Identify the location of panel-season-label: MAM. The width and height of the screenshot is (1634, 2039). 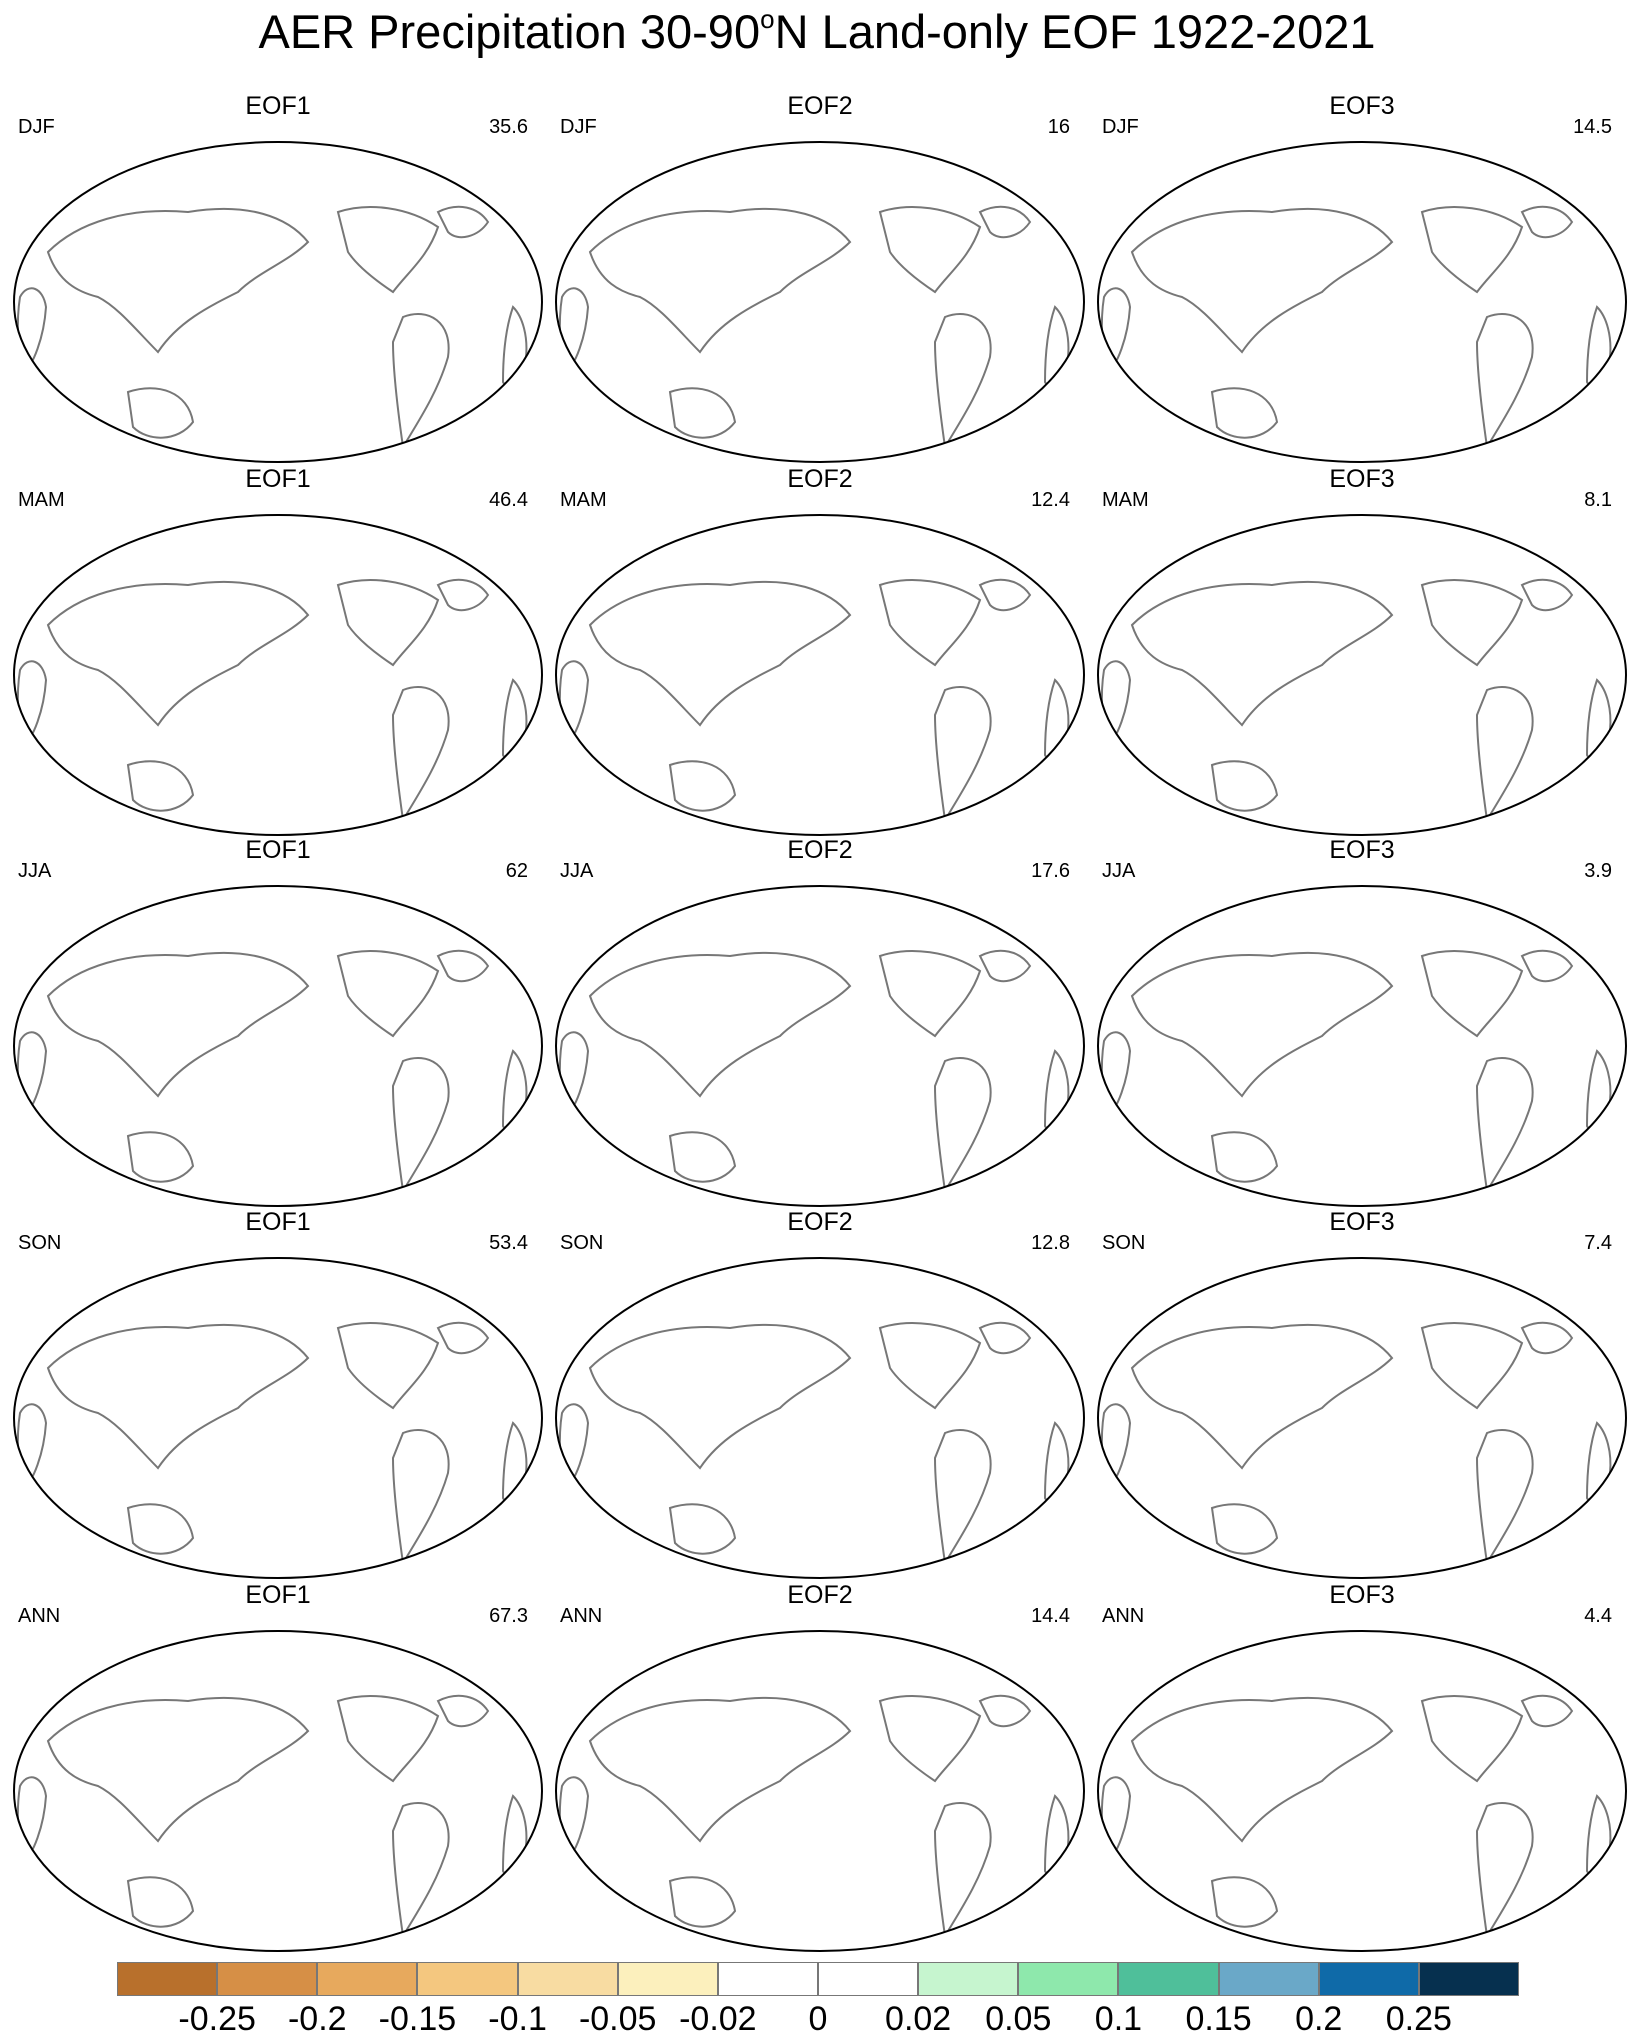
(583, 500).